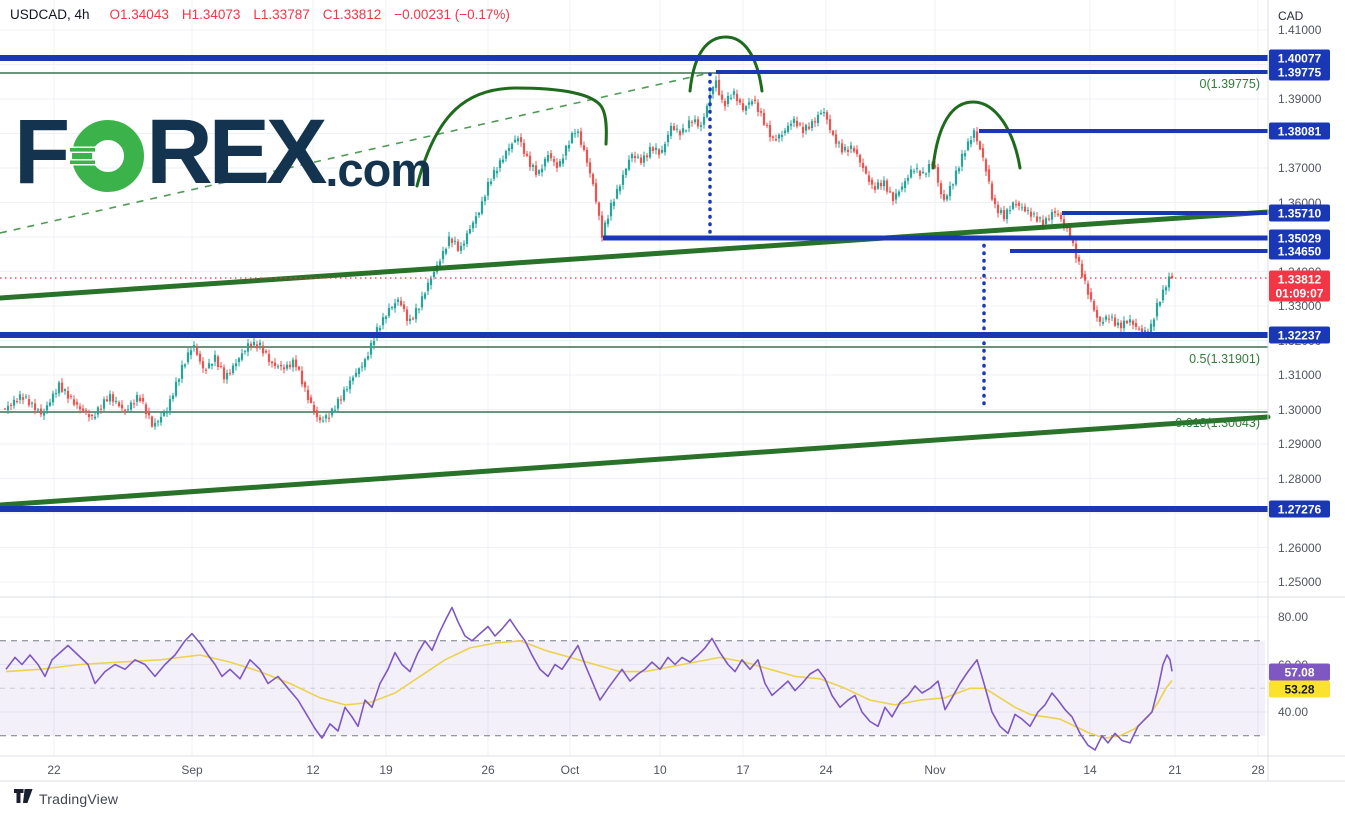  I want to click on time-tick-label: 17, so click(743, 770).